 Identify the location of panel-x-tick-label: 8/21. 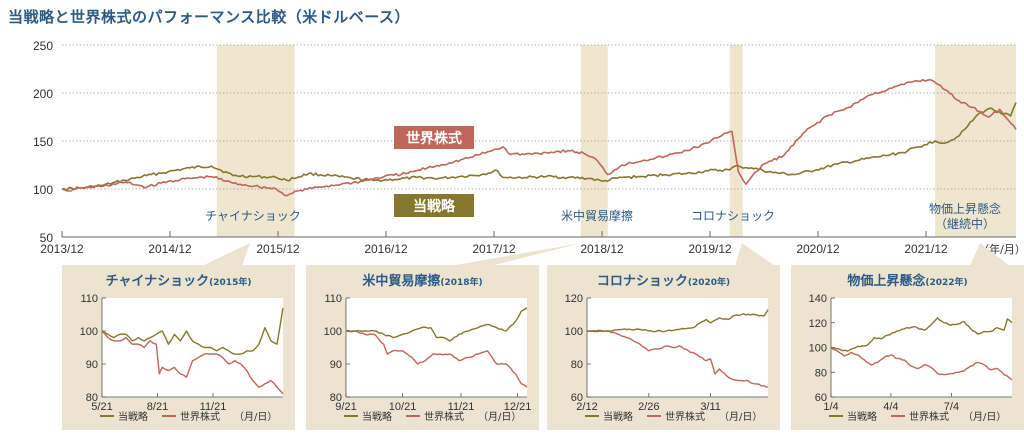
(157, 407).